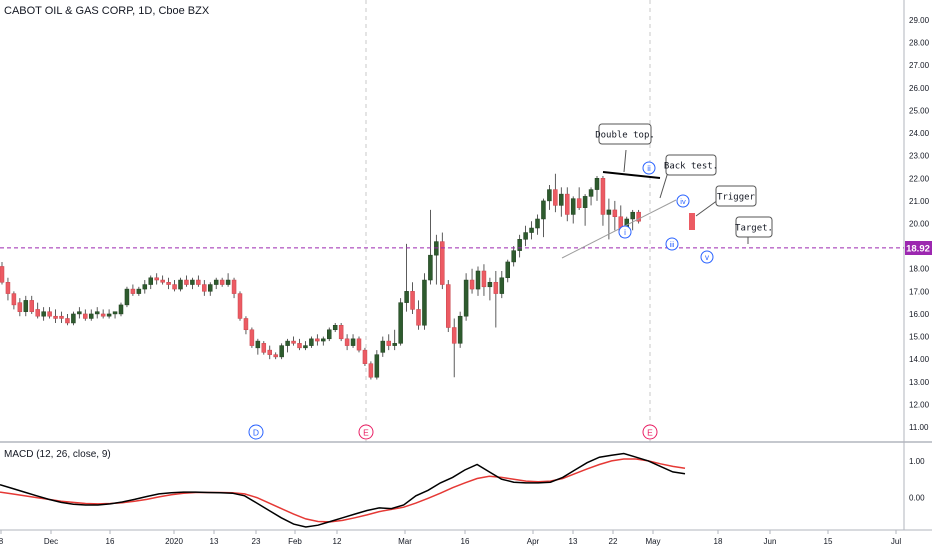 Image resolution: width=932 pixels, height=555 pixels. I want to click on price-axis-tick: 16.00, so click(919, 314).